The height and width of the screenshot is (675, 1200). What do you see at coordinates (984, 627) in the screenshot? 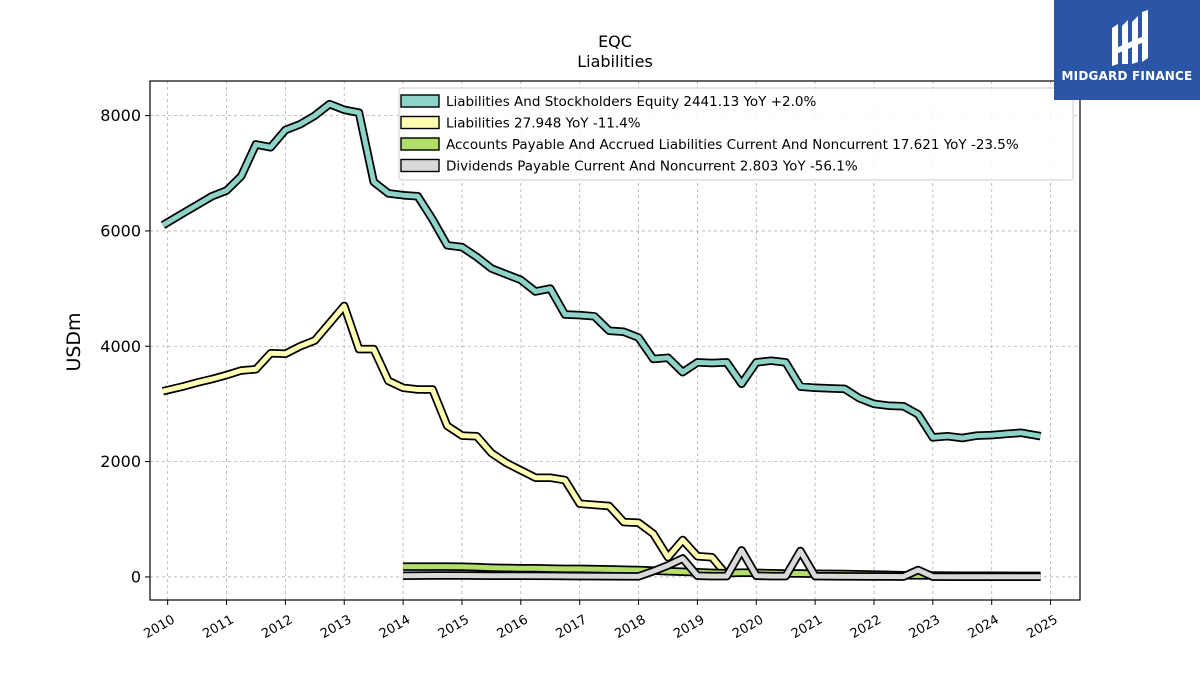
I see `x-tick-label: 2024` at bounding box center [984, 627].